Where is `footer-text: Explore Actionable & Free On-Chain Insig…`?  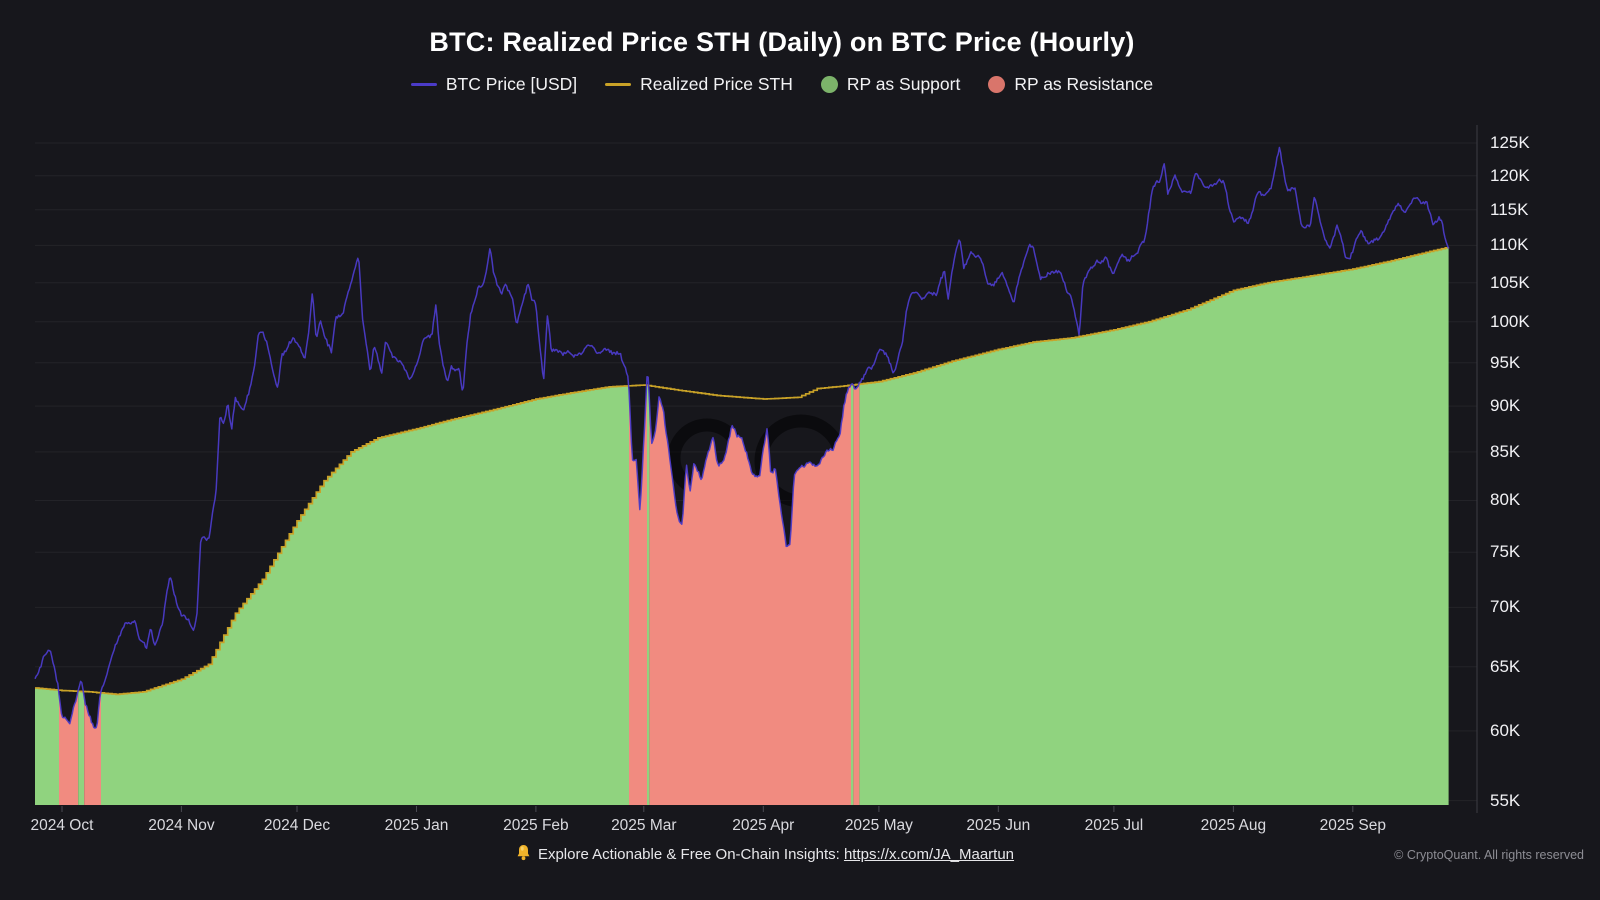 footer-text: Explore Actionable & Free On-Chain Insig… is located at coordinates (690, 854).